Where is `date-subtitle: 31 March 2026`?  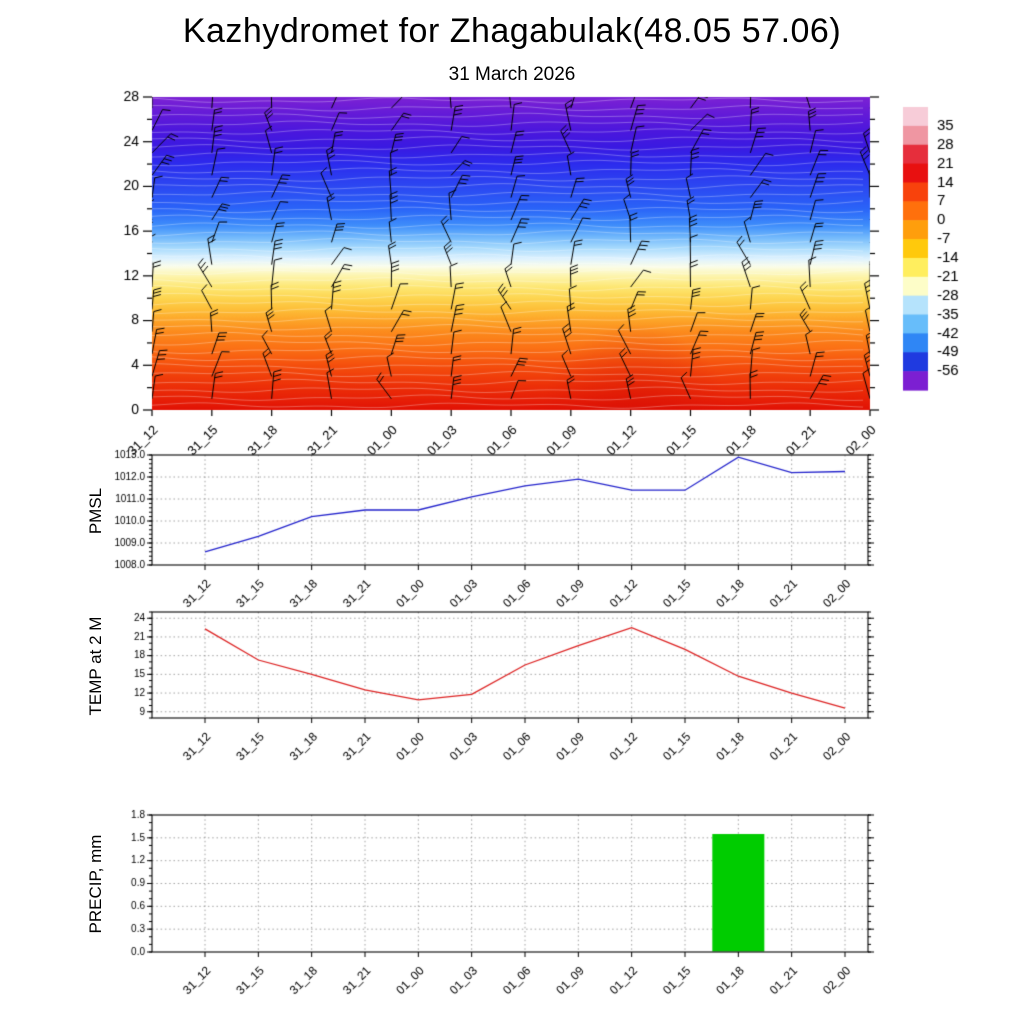 date-subtitle: 31 March 2026 is located at coordinates (512, 74).